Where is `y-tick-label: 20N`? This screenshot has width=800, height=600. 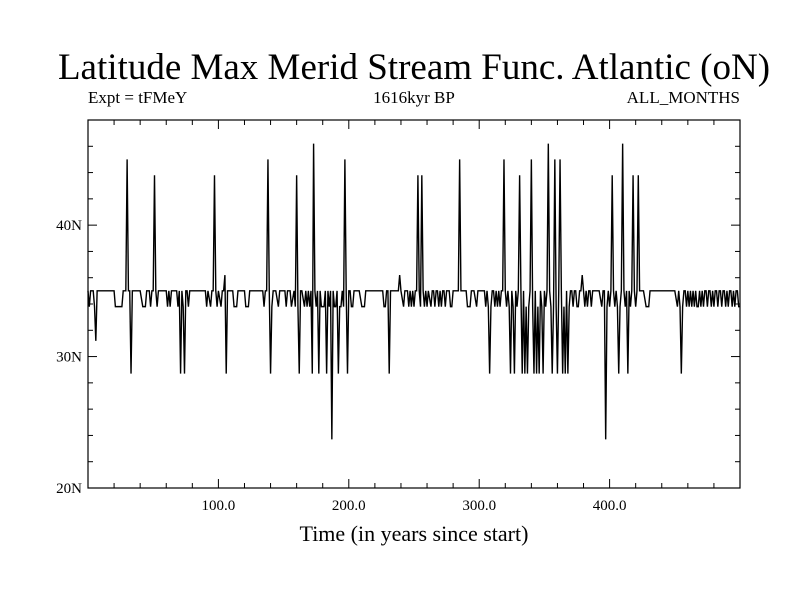 y-tick-label: 20N is located at coordinates (69, 489).